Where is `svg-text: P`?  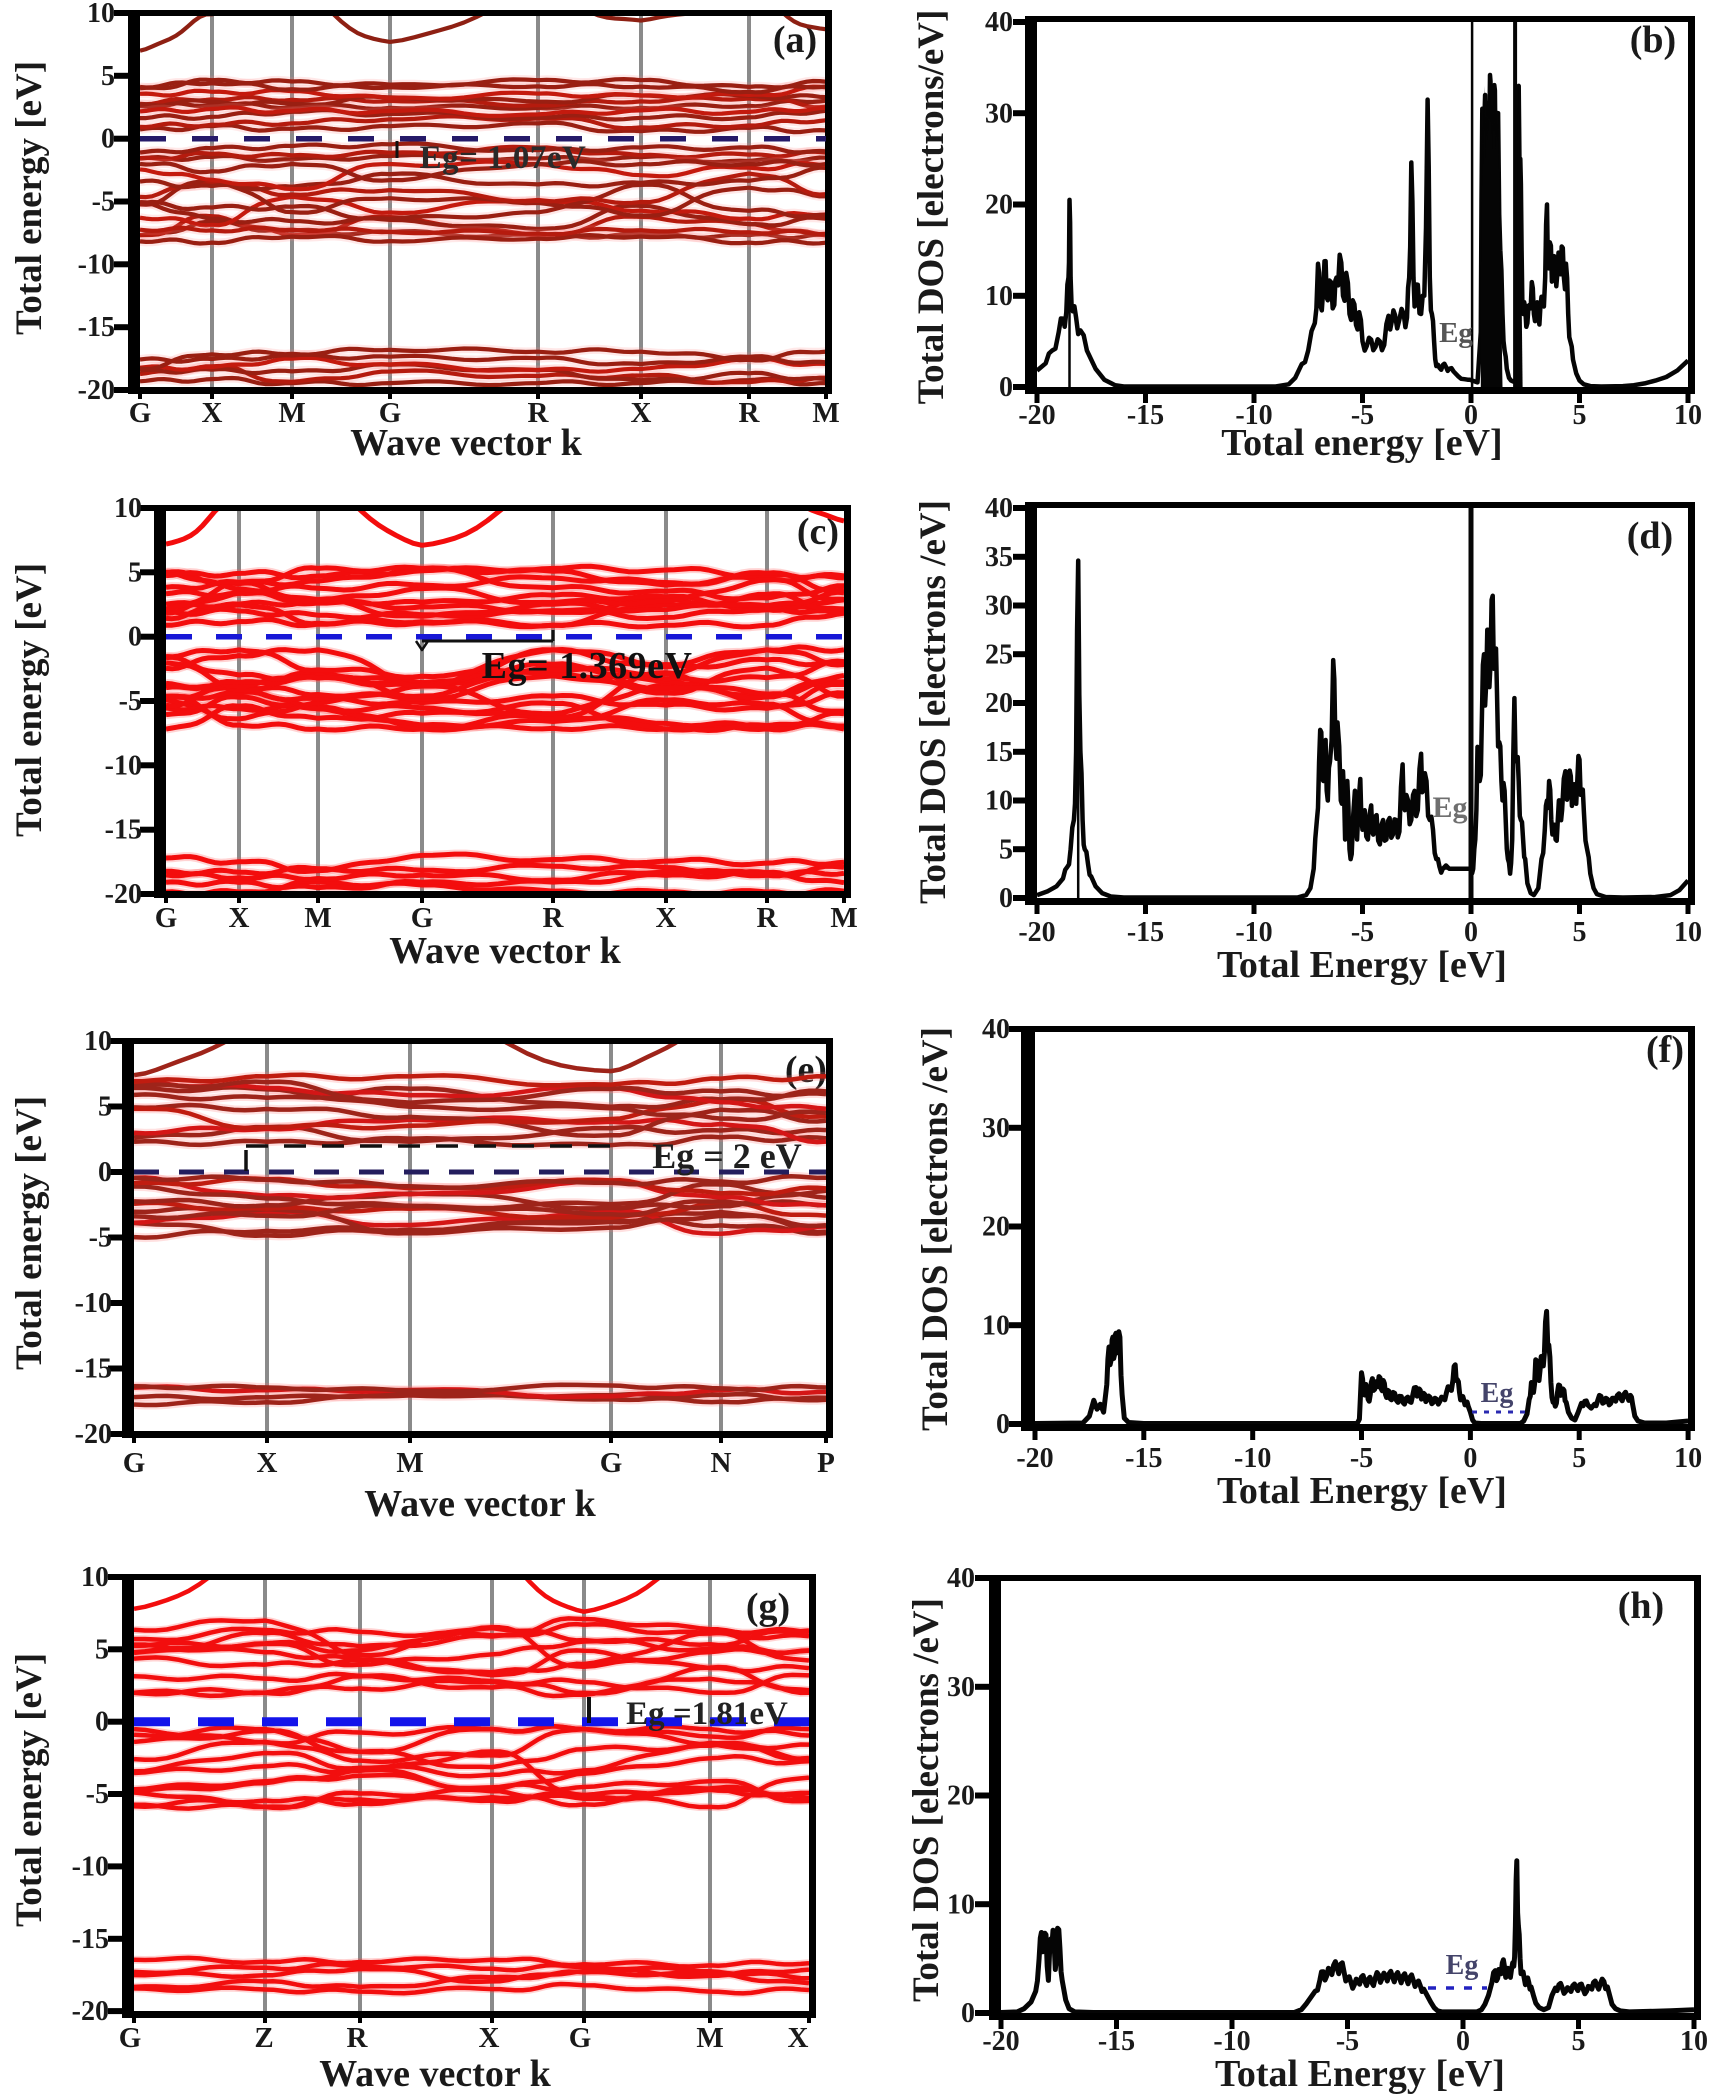 svg-text: P is located at coordinates (826, 1463).